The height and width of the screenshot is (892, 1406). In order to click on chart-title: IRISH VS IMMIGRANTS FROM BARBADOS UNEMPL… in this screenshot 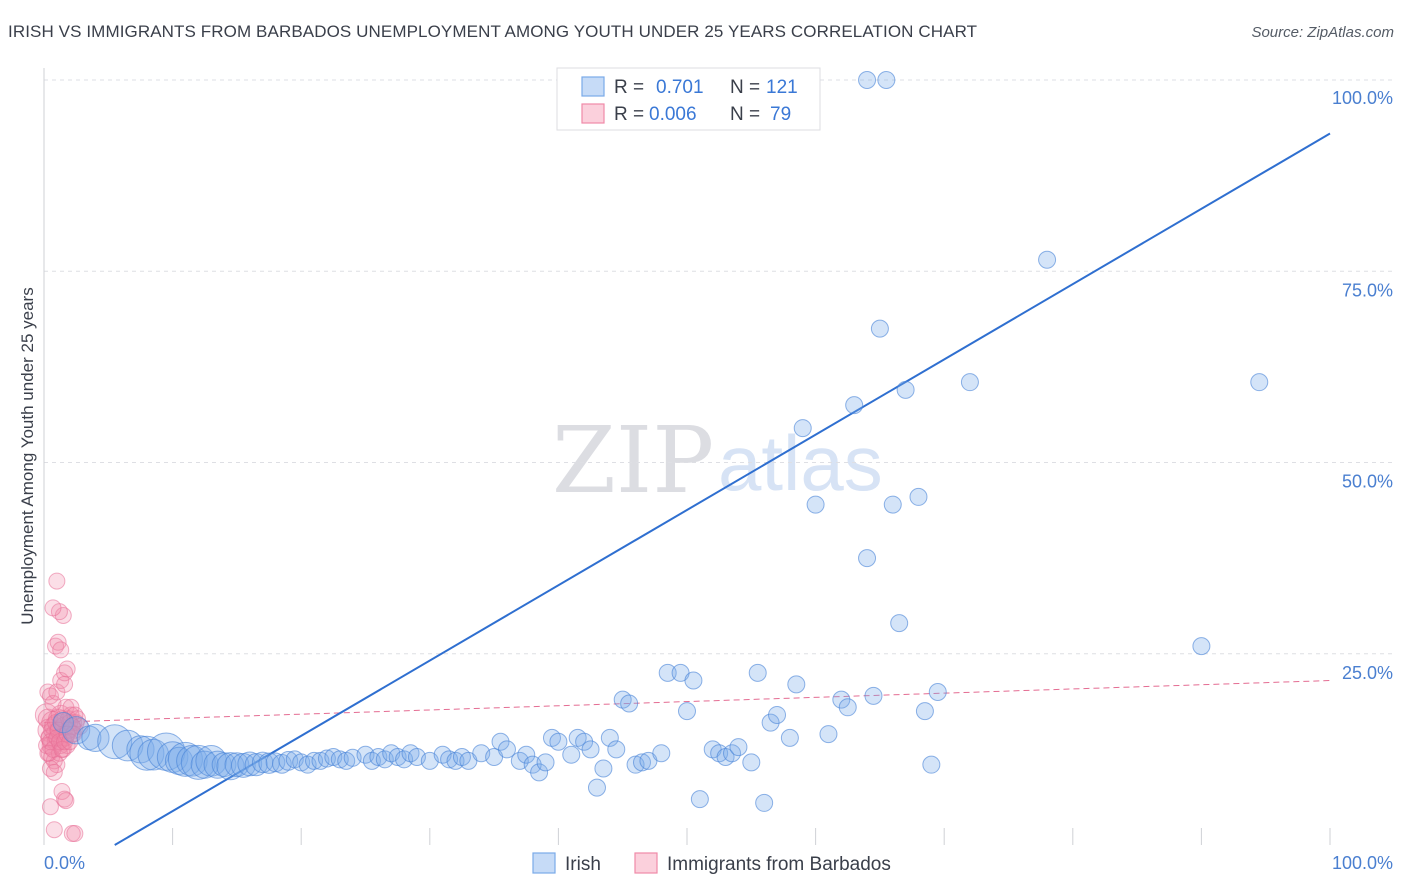, I will do `click(493, 31)`.